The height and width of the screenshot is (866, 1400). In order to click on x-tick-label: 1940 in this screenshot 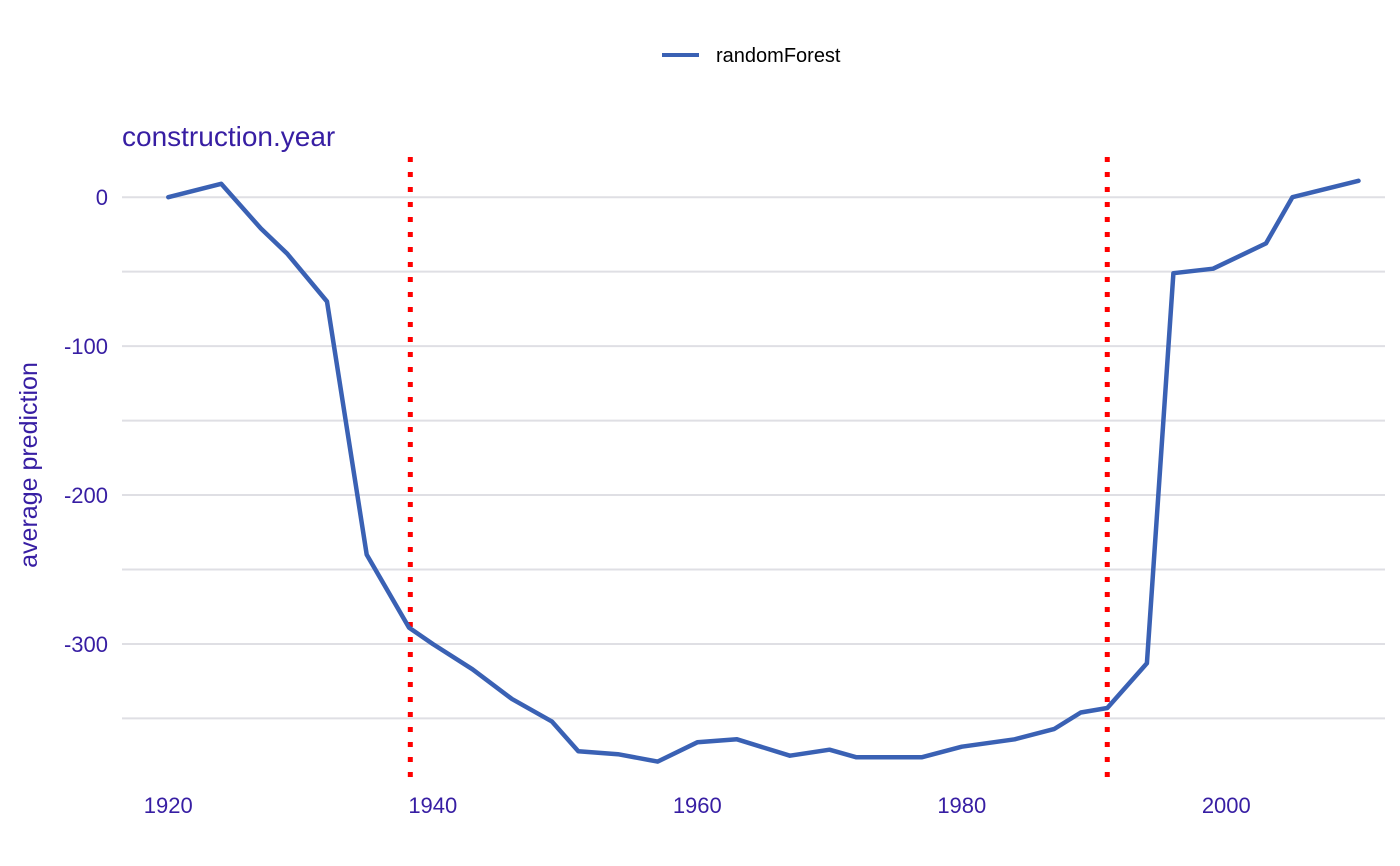, I will do `click(432, 805)`.